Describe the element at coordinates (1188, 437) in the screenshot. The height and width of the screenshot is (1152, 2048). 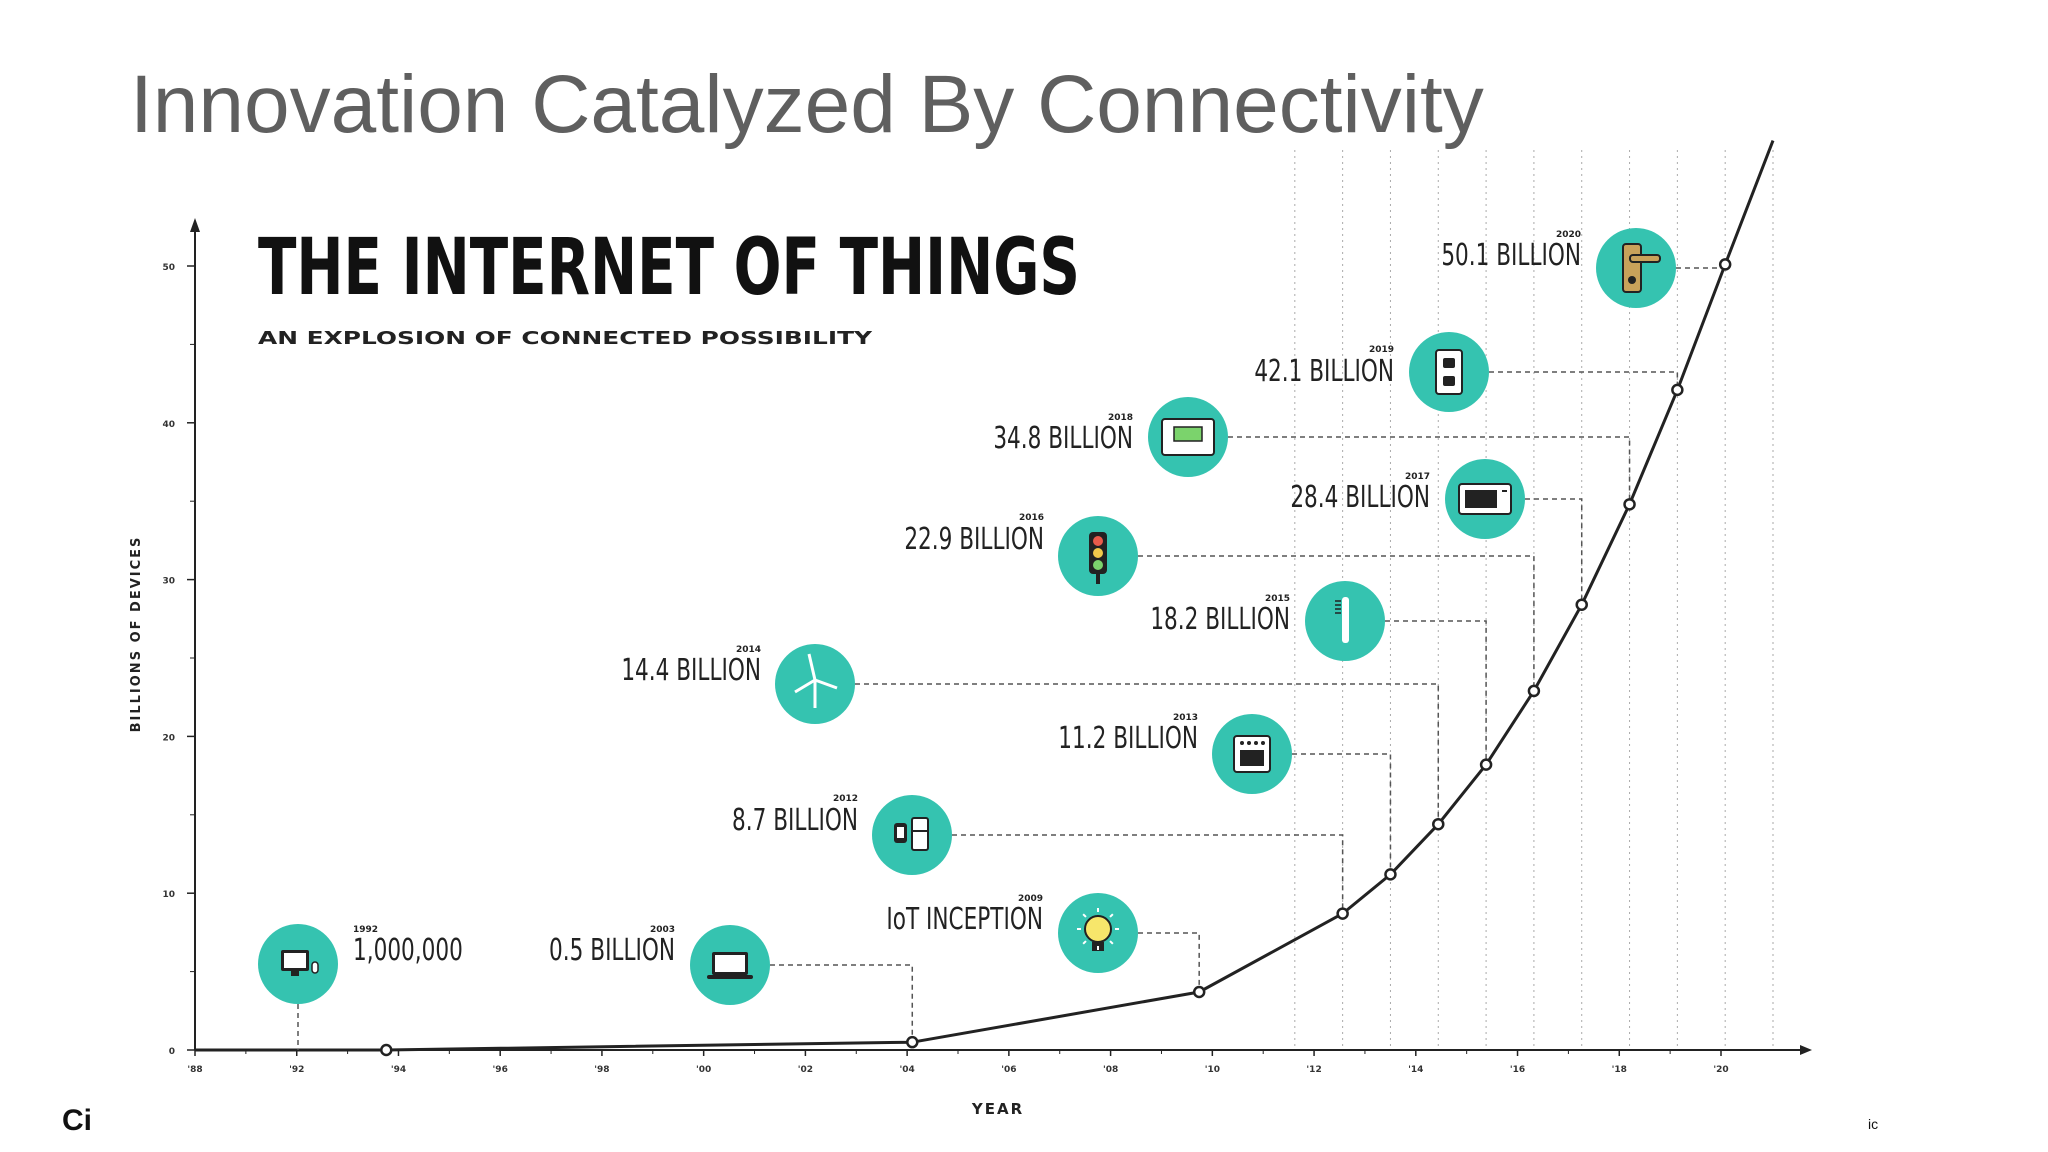
I see `thermostat-icon` at that location.